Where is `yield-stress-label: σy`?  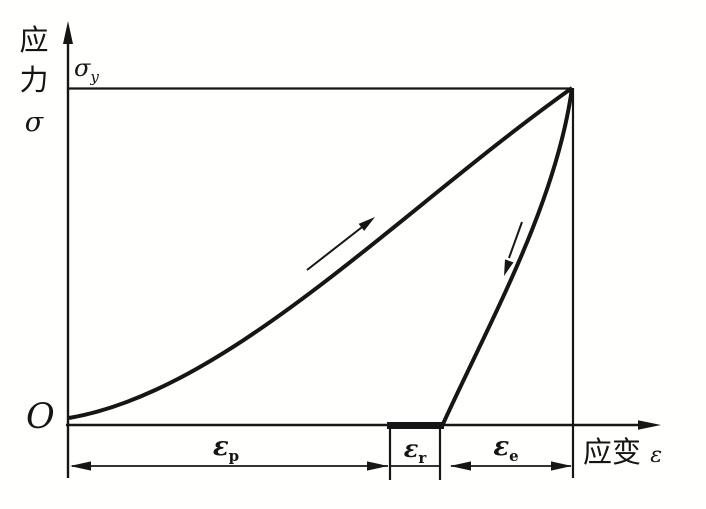 yield-stress-label: σy is located at coordinates (86, 70).